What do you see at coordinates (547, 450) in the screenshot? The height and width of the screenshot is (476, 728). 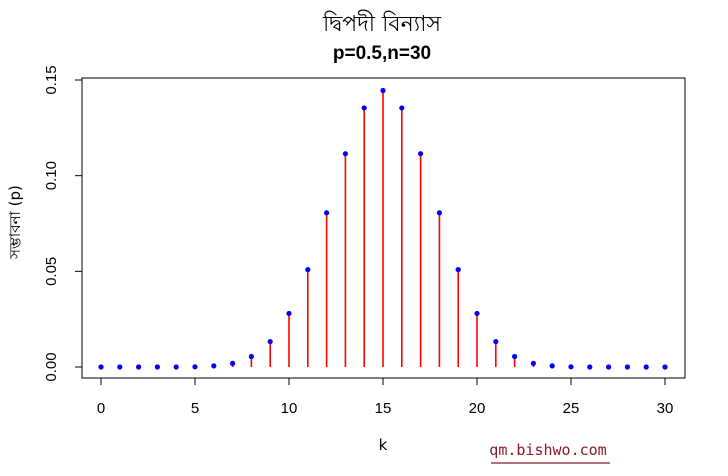 I see `watermark: qm.bishwo.com` at bounding box center [547, 450].